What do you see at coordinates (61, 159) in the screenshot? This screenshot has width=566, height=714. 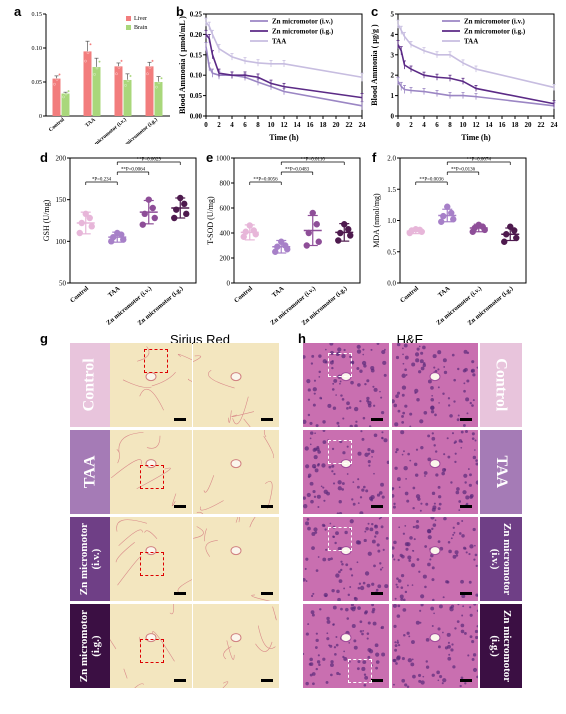 I see `y-tick-label: 200` at bounding box center [61, 159].